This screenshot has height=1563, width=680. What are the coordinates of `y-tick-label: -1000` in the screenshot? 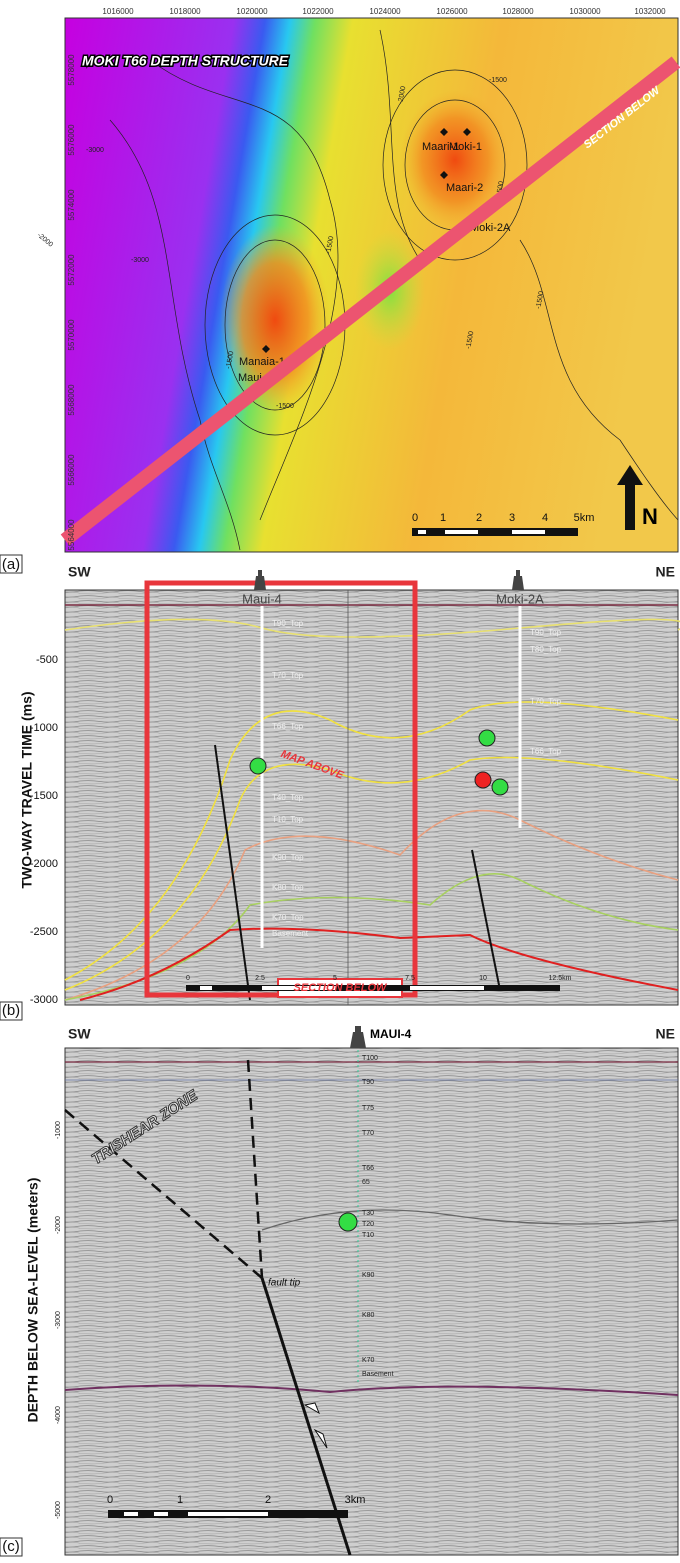 It's located at (44, 728).